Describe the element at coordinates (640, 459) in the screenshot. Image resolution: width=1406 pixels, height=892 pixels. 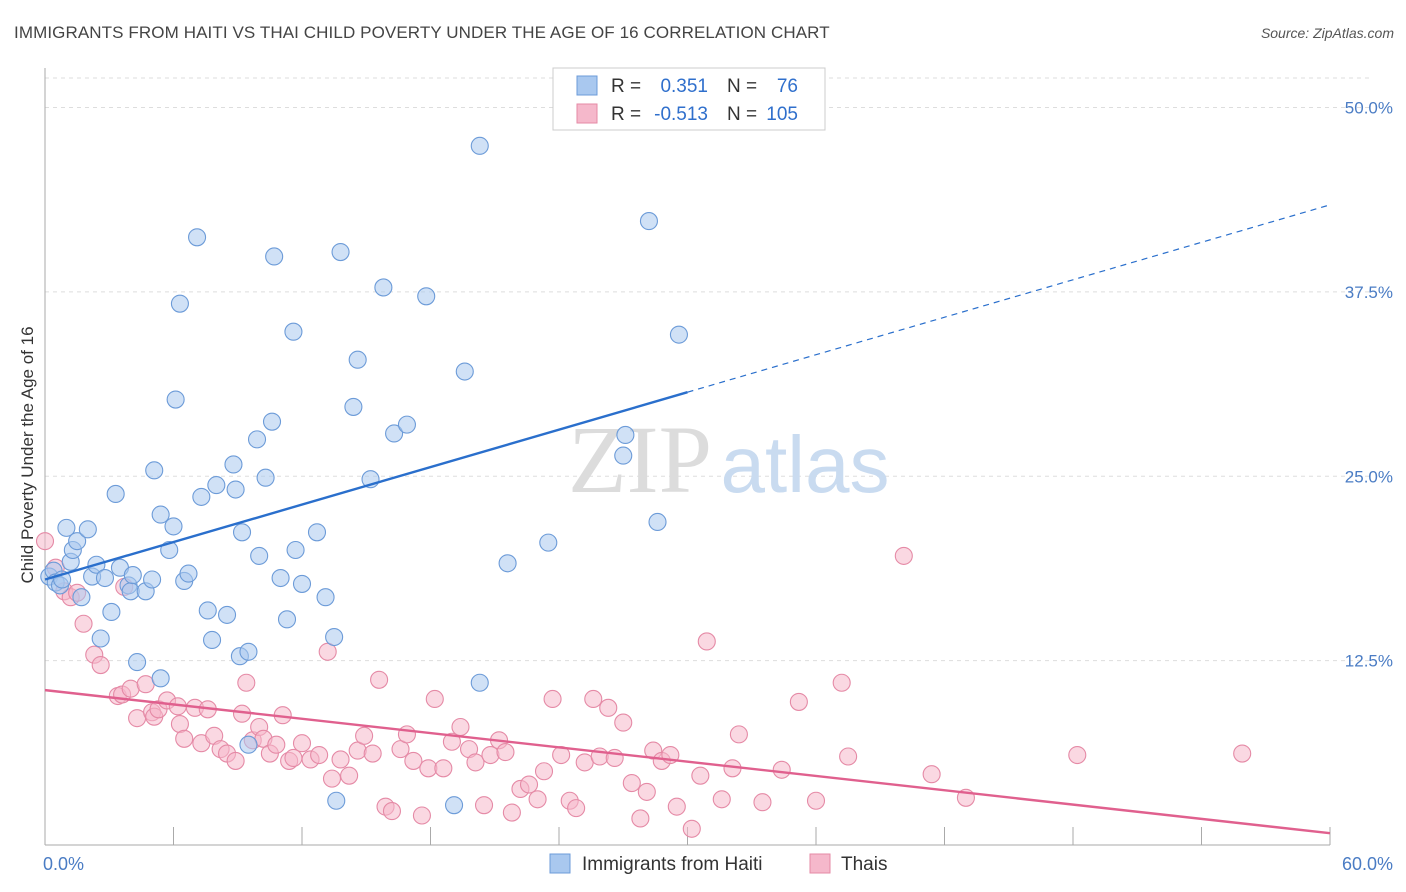
I see `watermark-zip: ZIP` at that location.